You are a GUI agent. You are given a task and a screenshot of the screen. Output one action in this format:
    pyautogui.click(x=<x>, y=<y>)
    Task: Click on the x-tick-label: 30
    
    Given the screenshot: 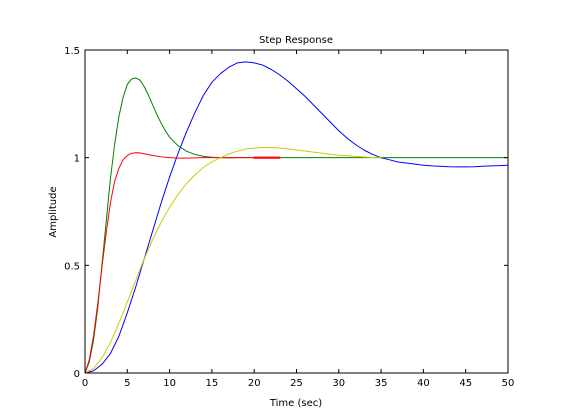 What is the action you would take?
    pyautogui.click(x=338, y=383)
    